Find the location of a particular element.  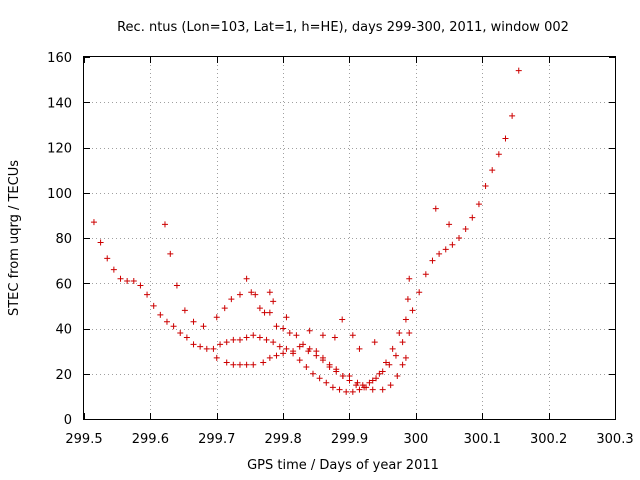

x-tick-label: 299.5 is located at coordinates (83, 439).